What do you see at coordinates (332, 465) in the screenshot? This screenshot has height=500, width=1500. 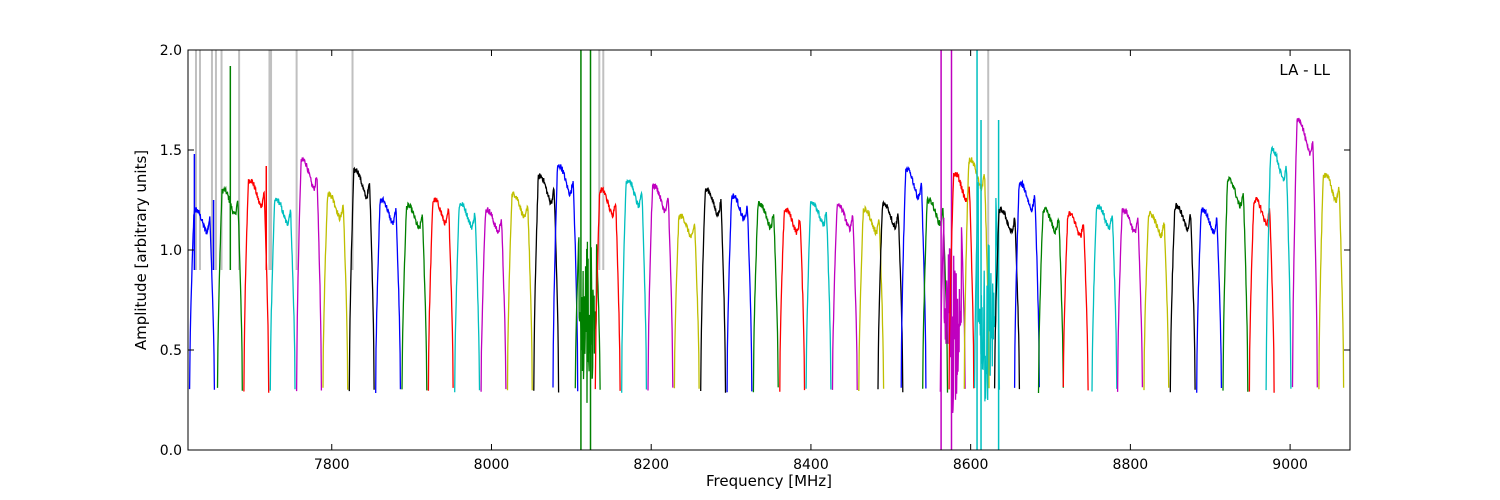 I see `x-tick-label: 7800` at bounding box center [332, 465].